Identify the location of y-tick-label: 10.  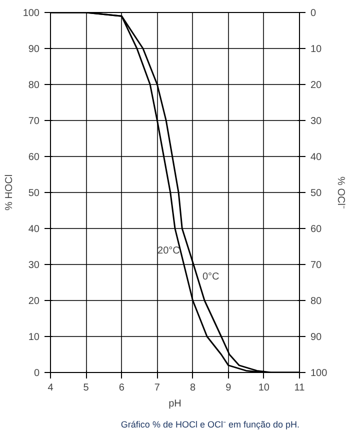
(34, 337).